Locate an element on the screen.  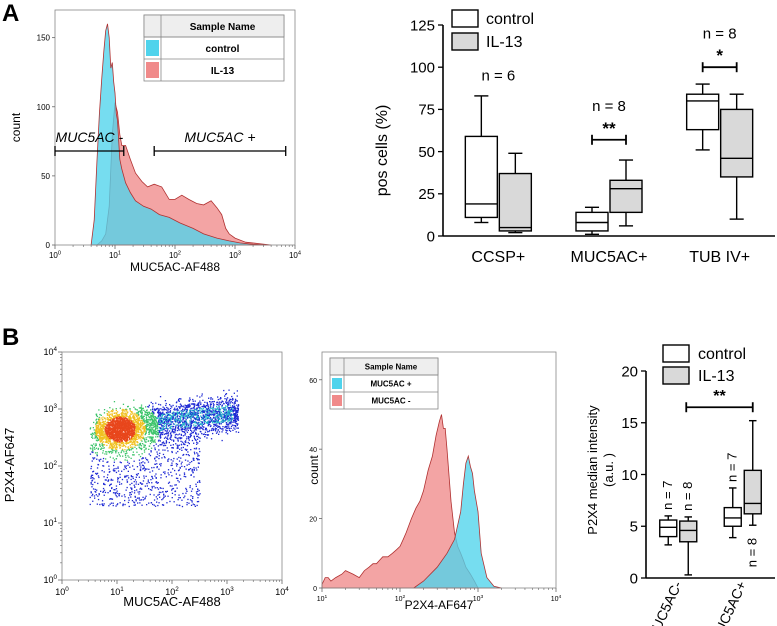
legend-item-control: control is located at coordinates (510, 19).